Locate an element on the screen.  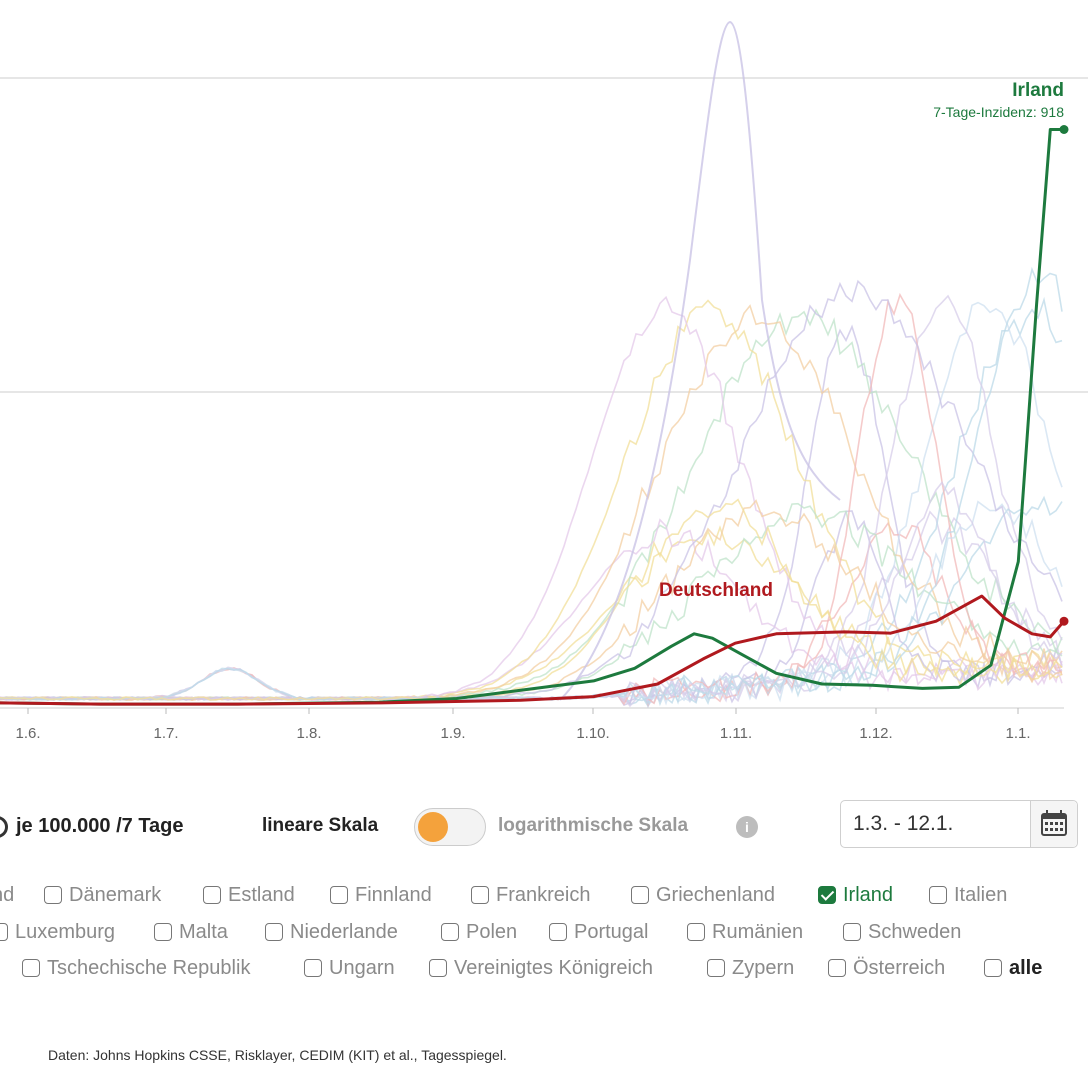
unit-toggle: je 100.000 /7 Tage is located at coordinates (92, 826).